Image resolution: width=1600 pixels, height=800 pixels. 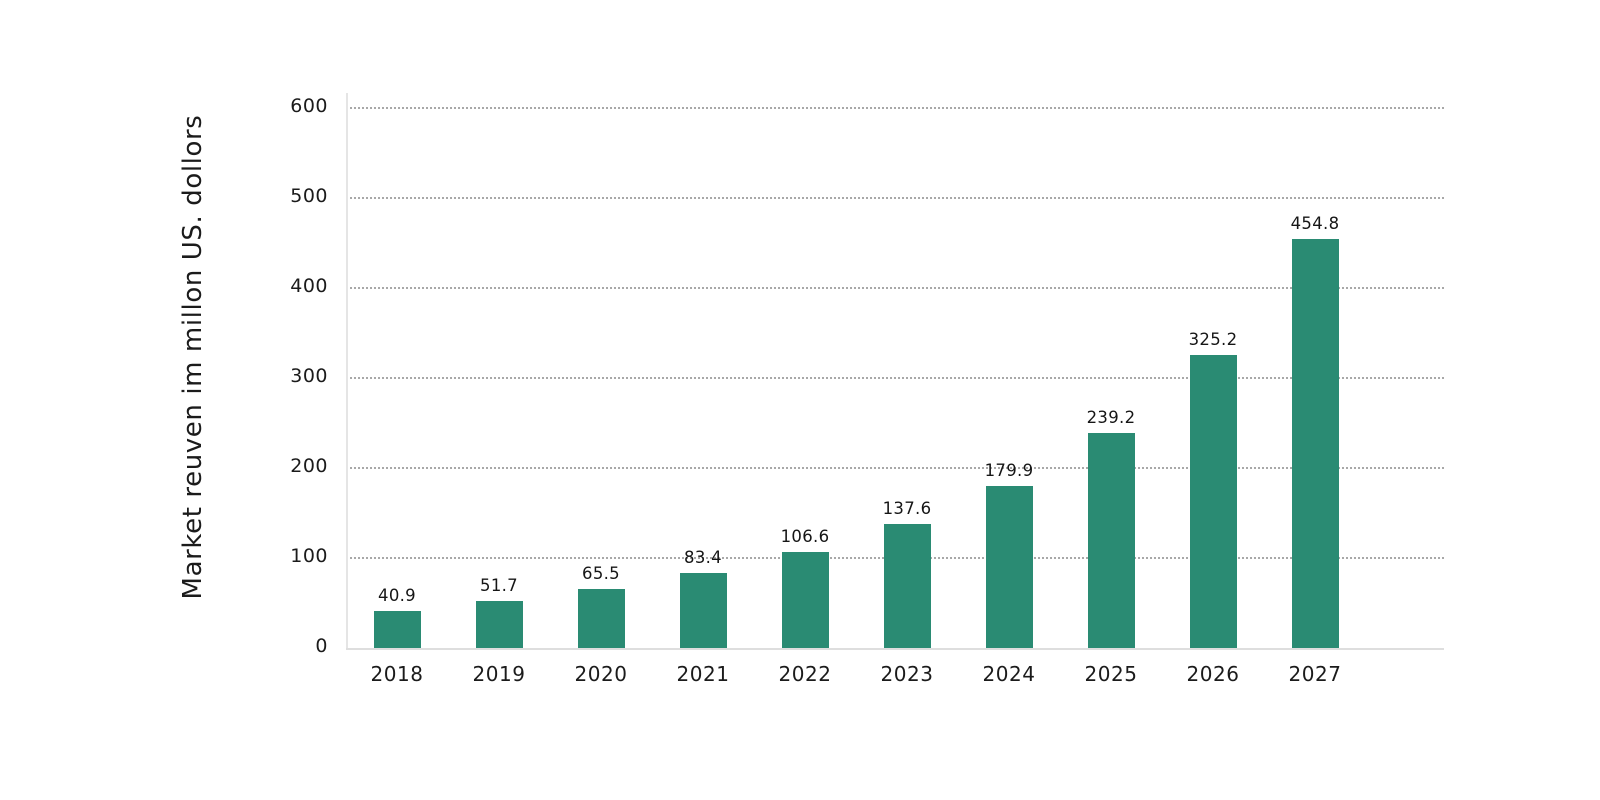 I want to click on x-tick-label-2022: 2022, so click(x=805, y=674).